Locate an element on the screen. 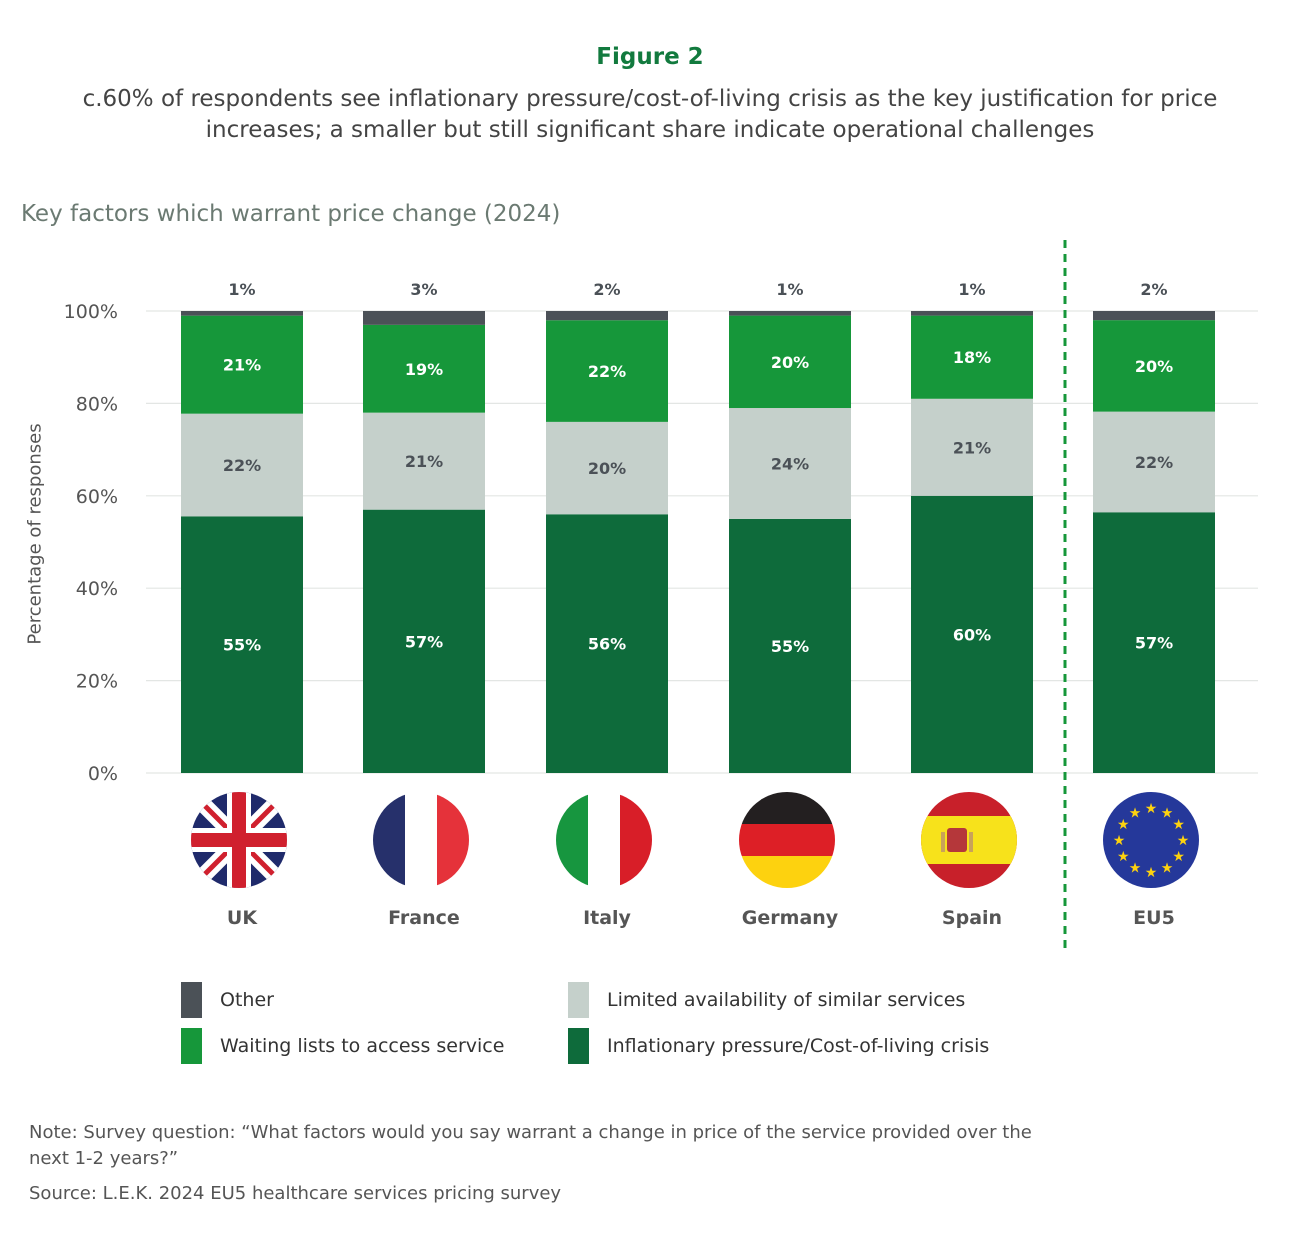 The width and height of the screenshot is (1300, 1245). legend-item-other: Other is located at coordinates (227, 1000).